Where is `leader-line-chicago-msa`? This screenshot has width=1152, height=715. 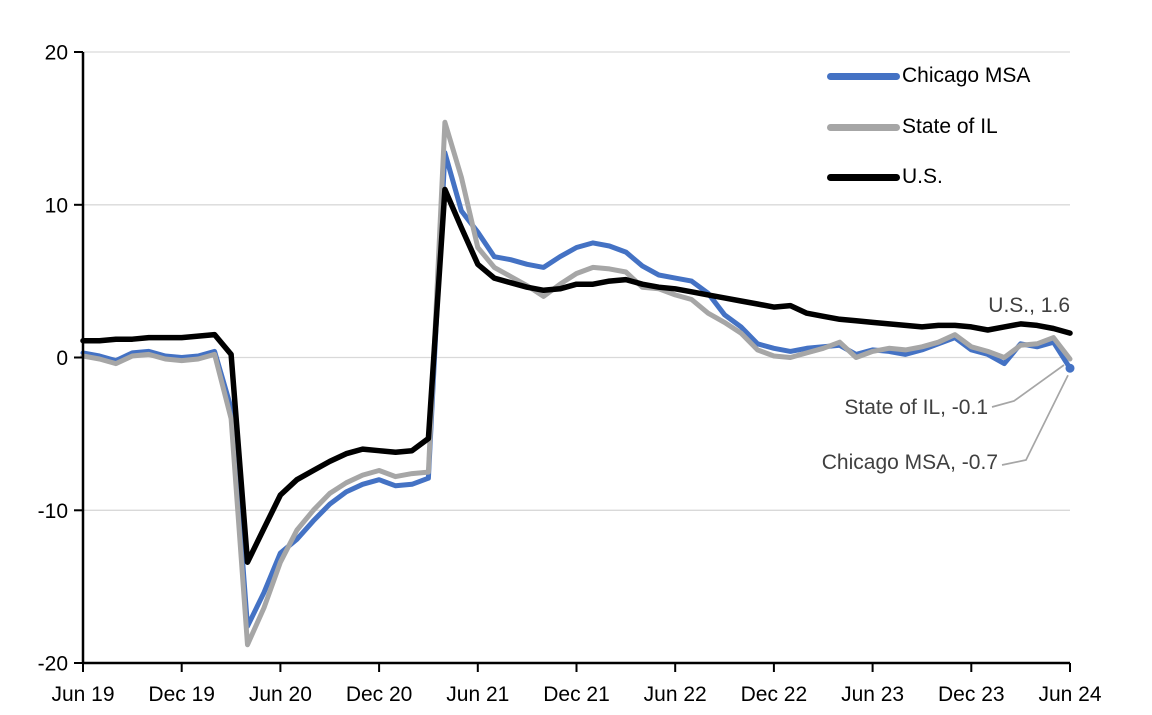 leader-line-chicago-msa is located at coordinates (1035, 420).